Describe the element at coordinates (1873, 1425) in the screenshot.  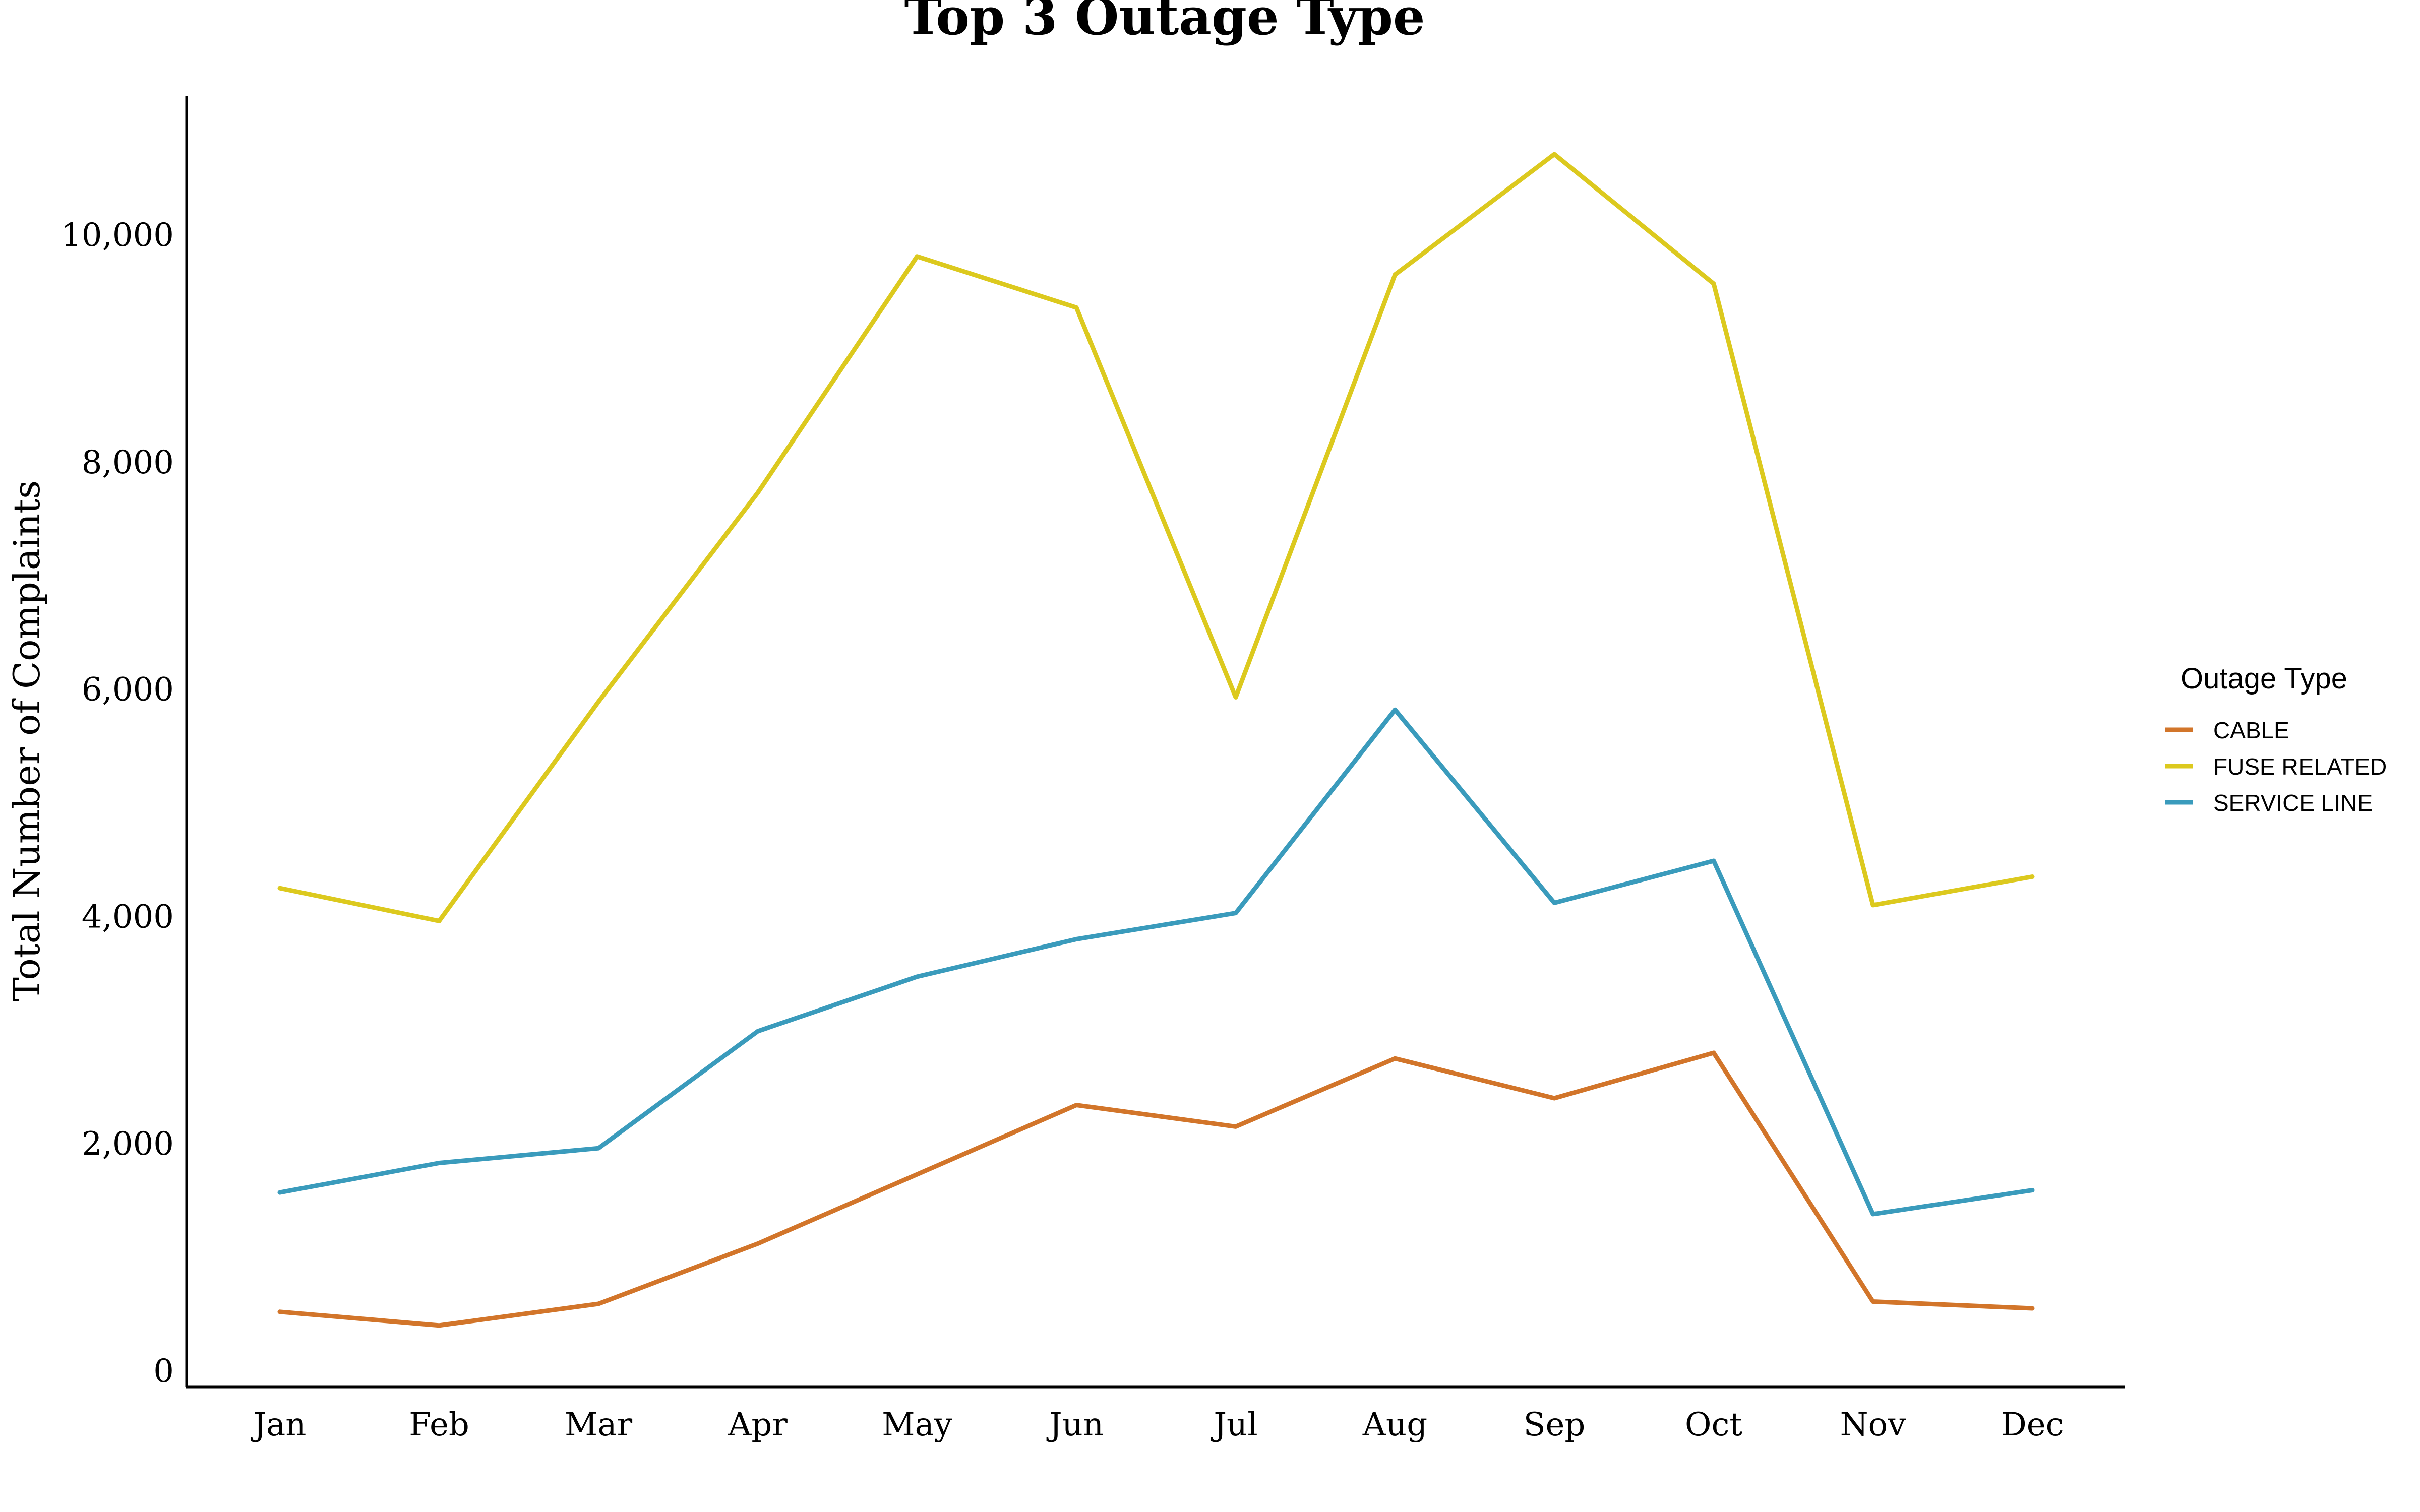
I see `x-tick-label: Nov` at that location.